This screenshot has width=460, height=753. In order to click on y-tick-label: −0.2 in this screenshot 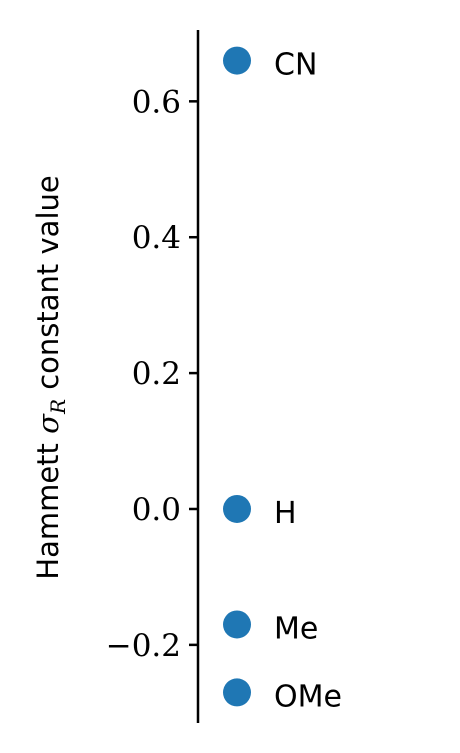, I will do `click(143, 646)`.